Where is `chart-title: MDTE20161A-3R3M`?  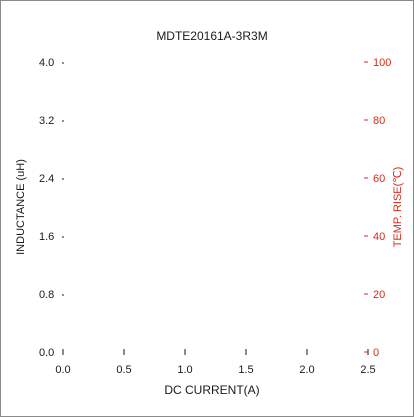 chart-title: MDTE20161A-3R3M is located at coordinates (211, 36).